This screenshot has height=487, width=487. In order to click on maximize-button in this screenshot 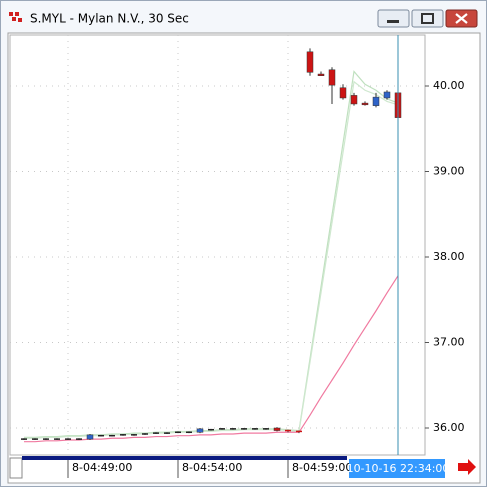, I will do `click(427, 18)`.